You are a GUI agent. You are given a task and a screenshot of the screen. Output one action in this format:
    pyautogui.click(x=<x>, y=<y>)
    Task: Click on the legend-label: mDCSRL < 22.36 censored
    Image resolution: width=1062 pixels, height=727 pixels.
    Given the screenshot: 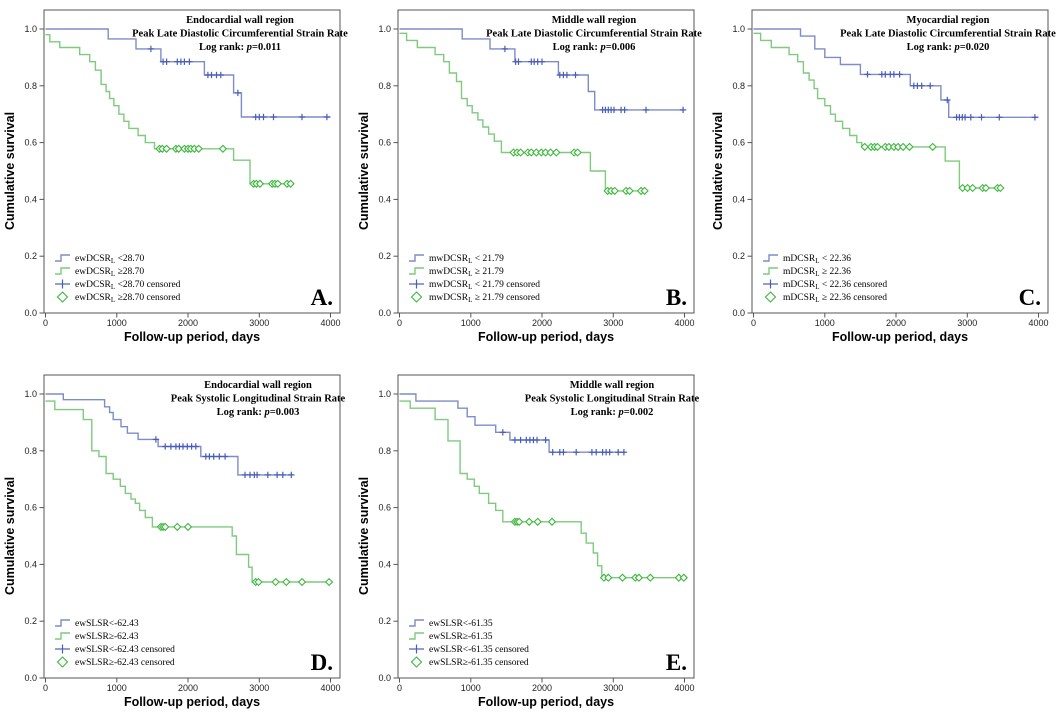 What is the action you would take?
    pyautogui.click(x=835, y=285)
    